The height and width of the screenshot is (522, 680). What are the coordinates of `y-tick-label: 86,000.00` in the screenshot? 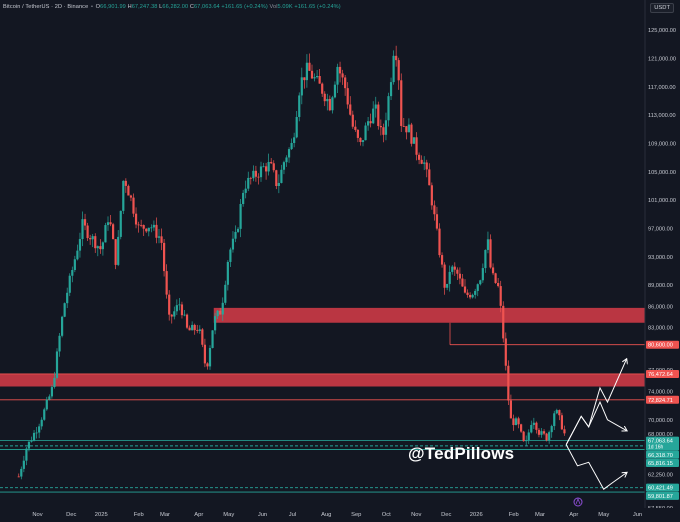 It's located at (660, 307).